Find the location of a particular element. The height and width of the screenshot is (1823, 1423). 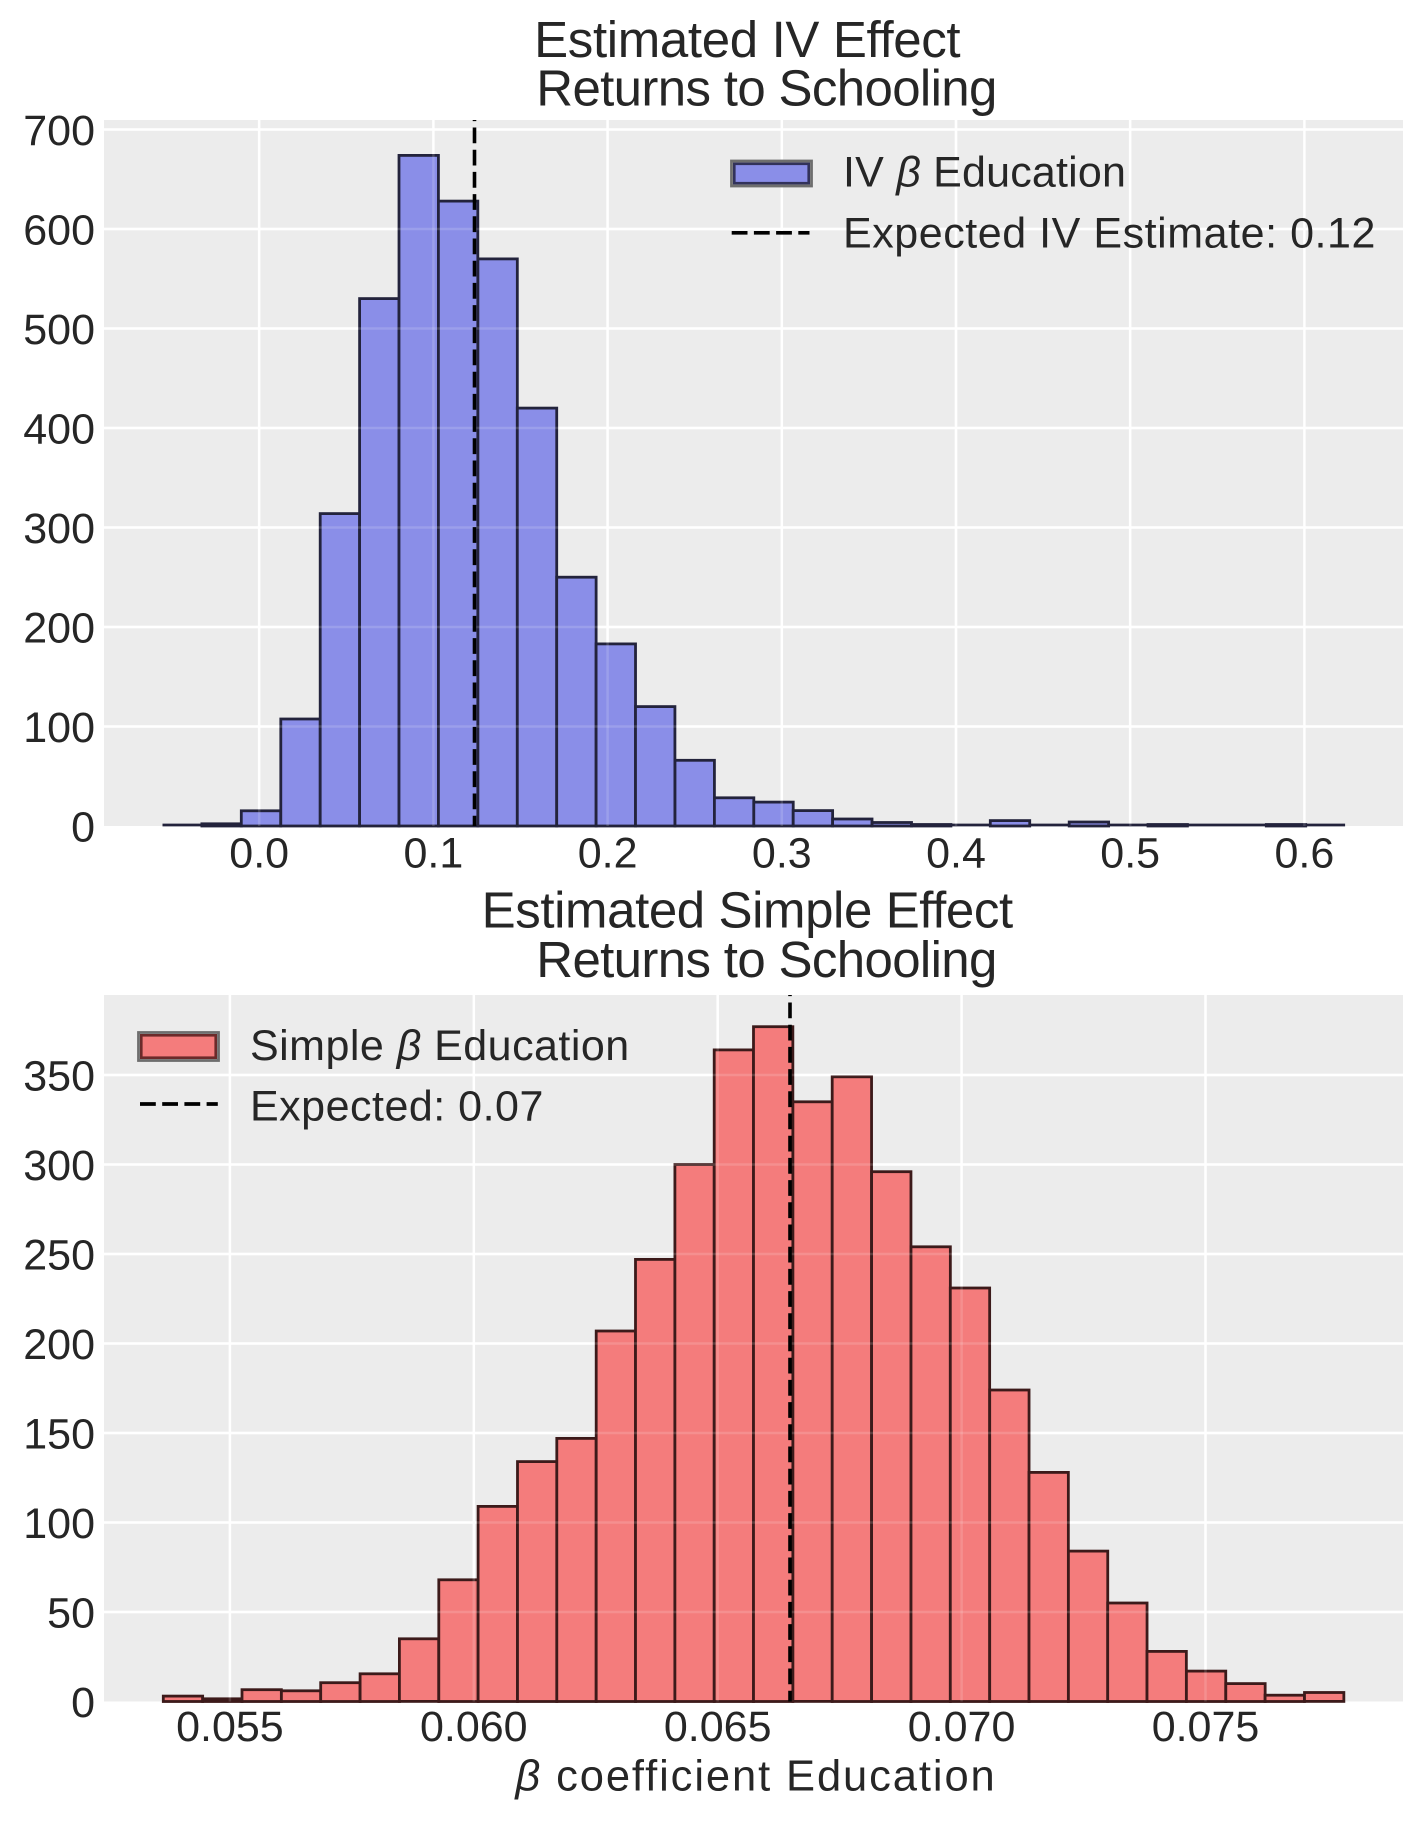

svg-text: 700 is located at coordinates (59, 131).